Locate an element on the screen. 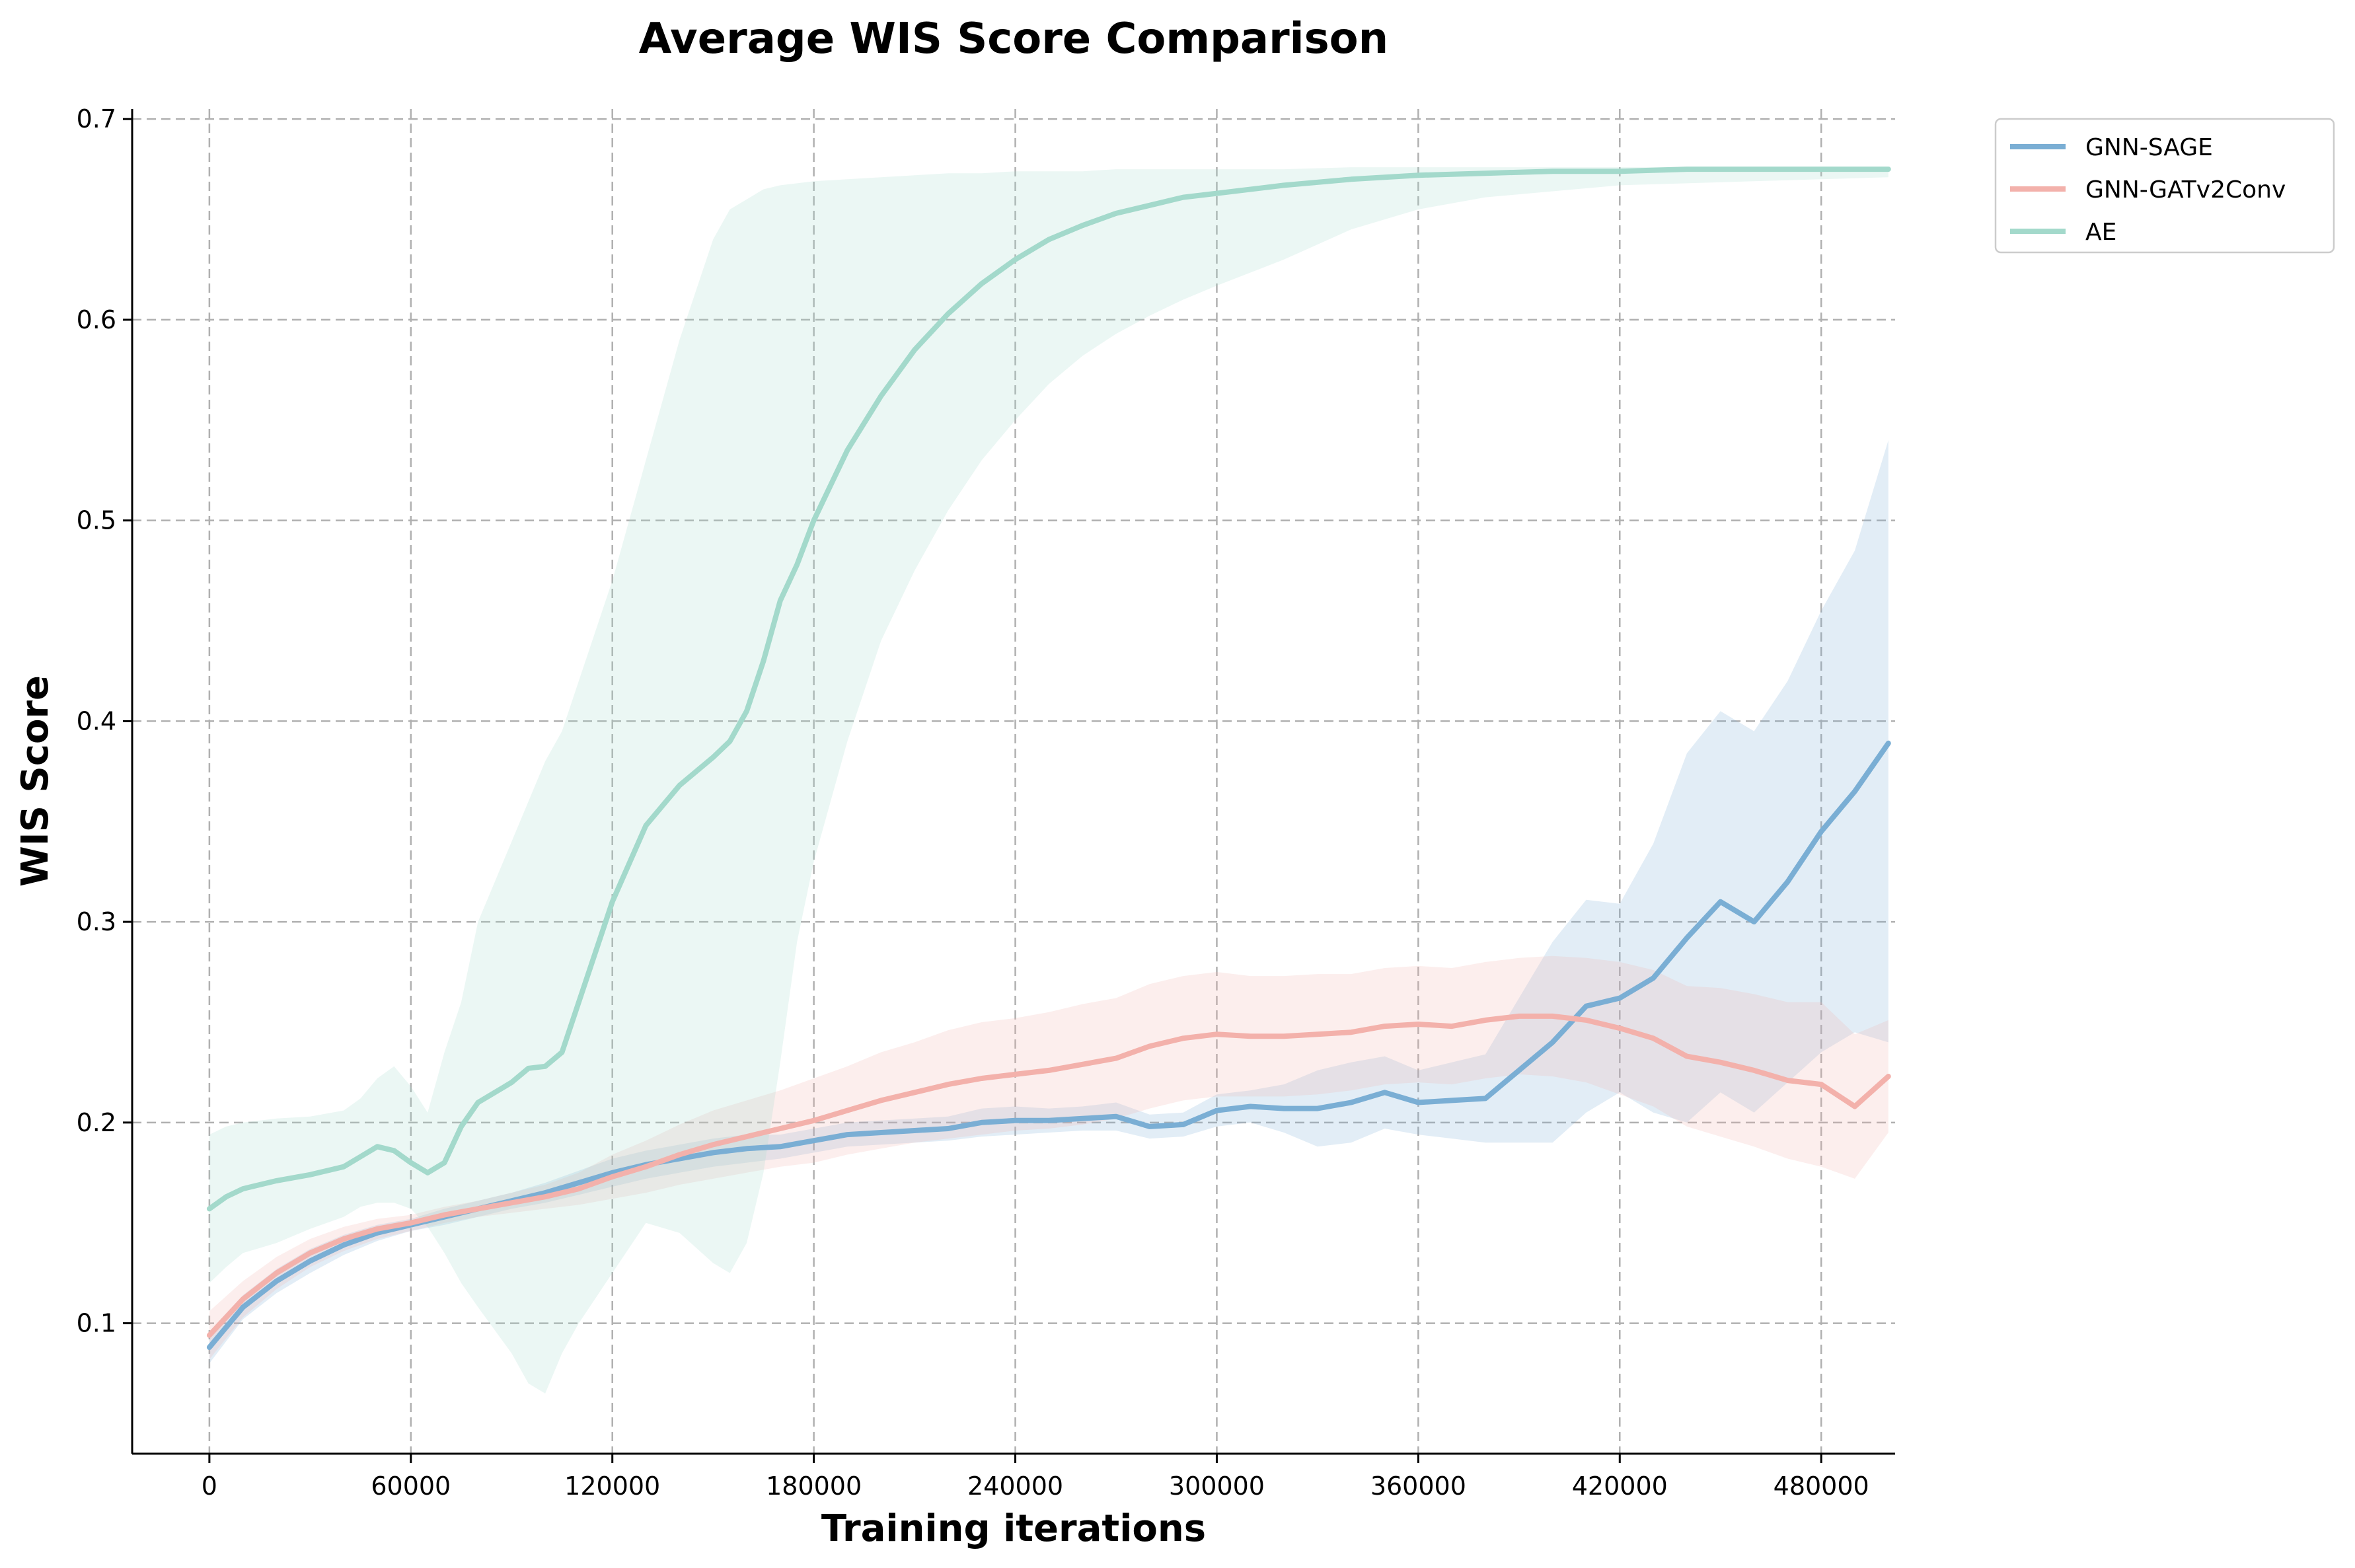 The height and width of the screenshot is (1568, 2355). y-tick-label: 0.4 is located at coordinates (97, 720).